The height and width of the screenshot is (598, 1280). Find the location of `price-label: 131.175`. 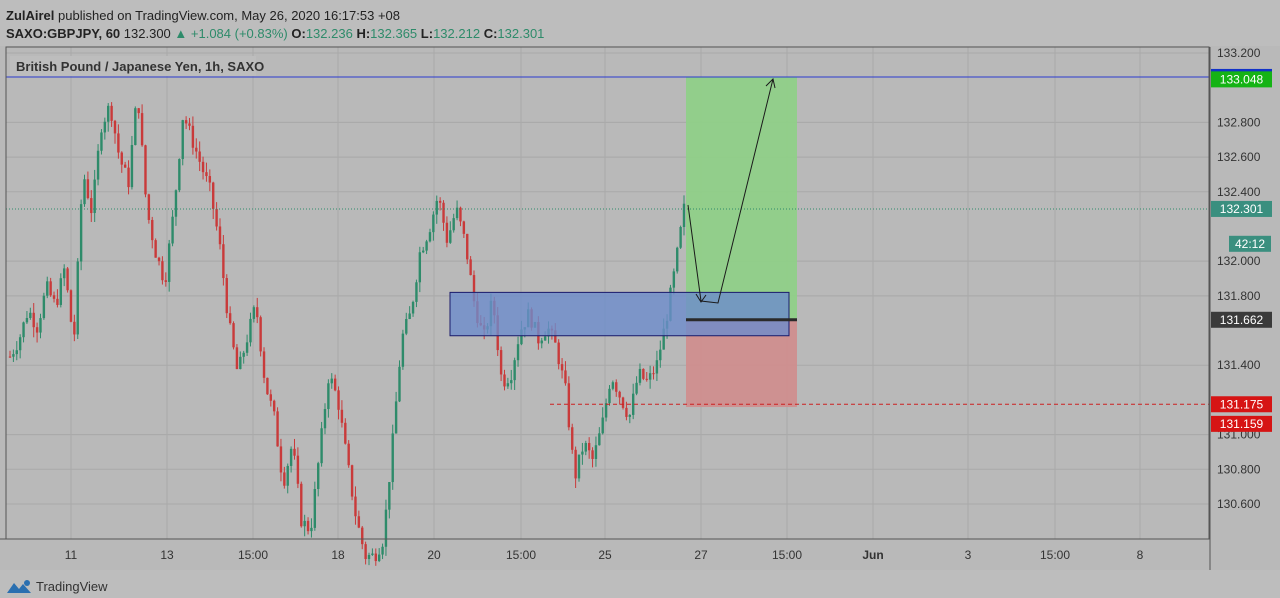

price-label: 131.175 is located at coordinates (1242, 404).